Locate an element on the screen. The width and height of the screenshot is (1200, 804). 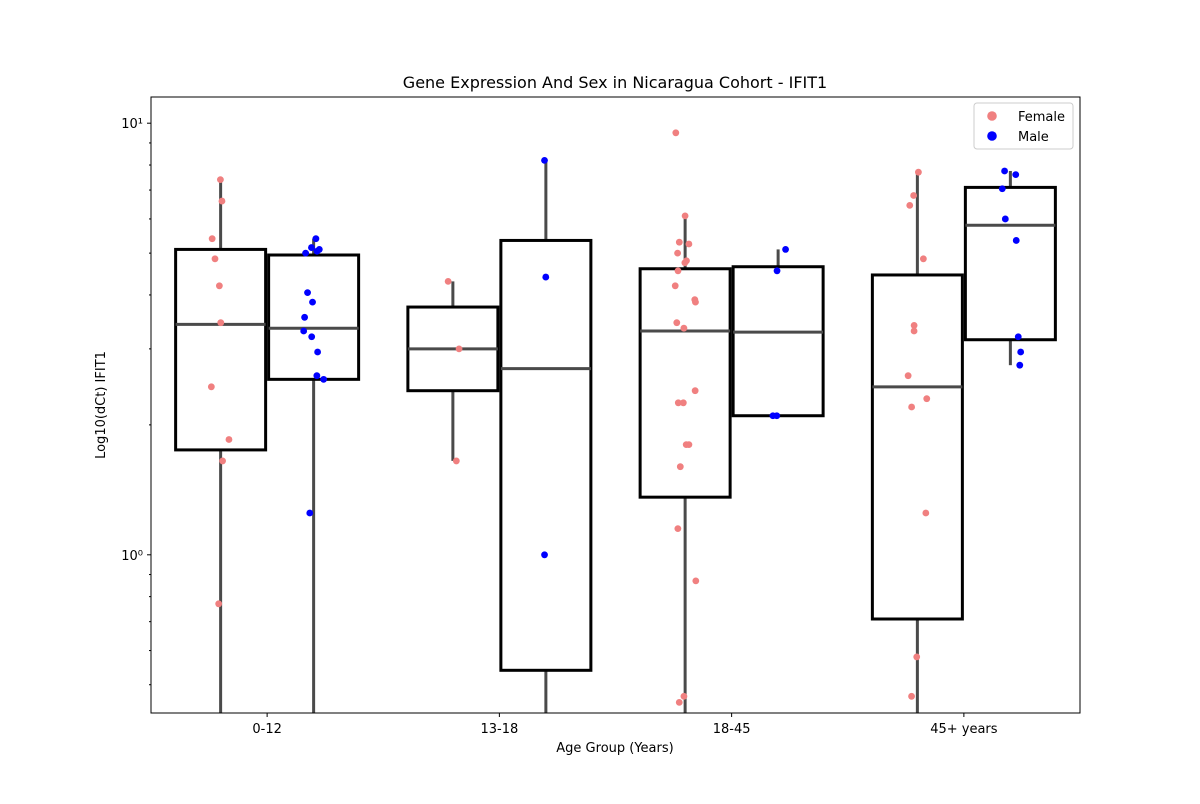
legend-marker-male is located at coordinates (992, 136).